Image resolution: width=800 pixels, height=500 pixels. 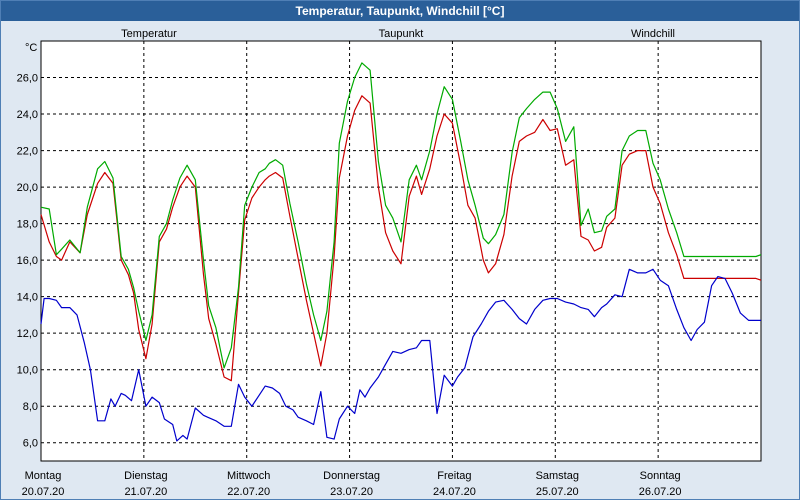 What do you see at coordinates (248, 492) in the screenshot?
I see `x-date-label: 22.07.20` at bounding box center [248, 492].